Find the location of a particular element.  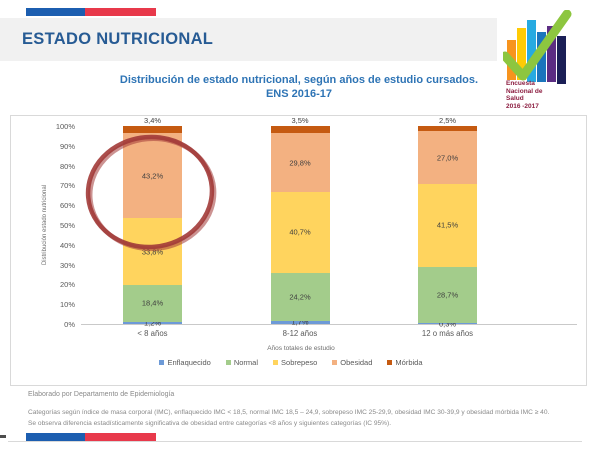

legend-swatch-normal is located at coordinates (228, 362).